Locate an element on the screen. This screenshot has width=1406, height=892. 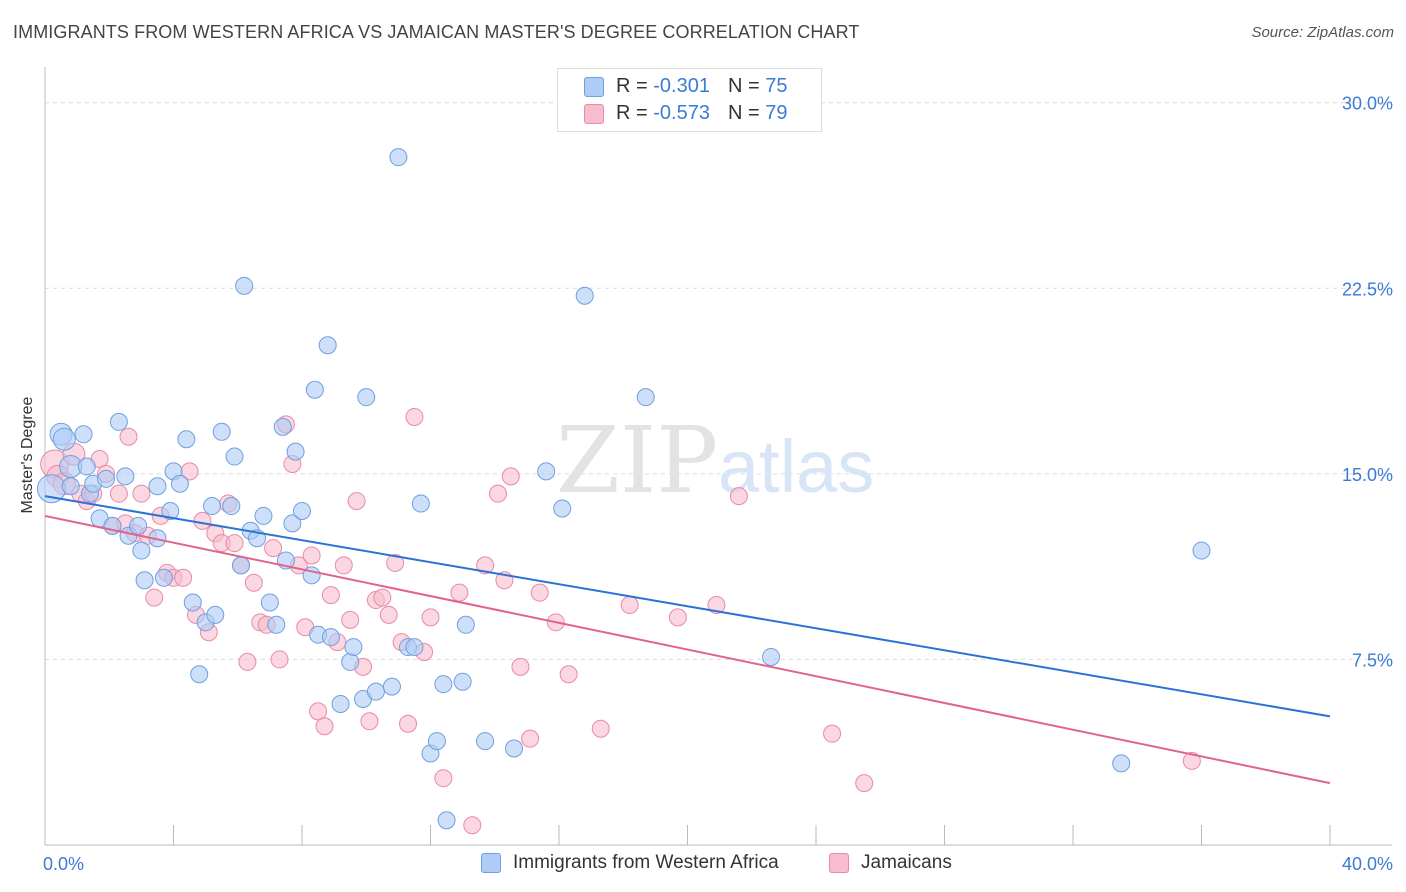
bottom-legend-label-jamaicans: Jamaicans is located at coordinates (906, 862).